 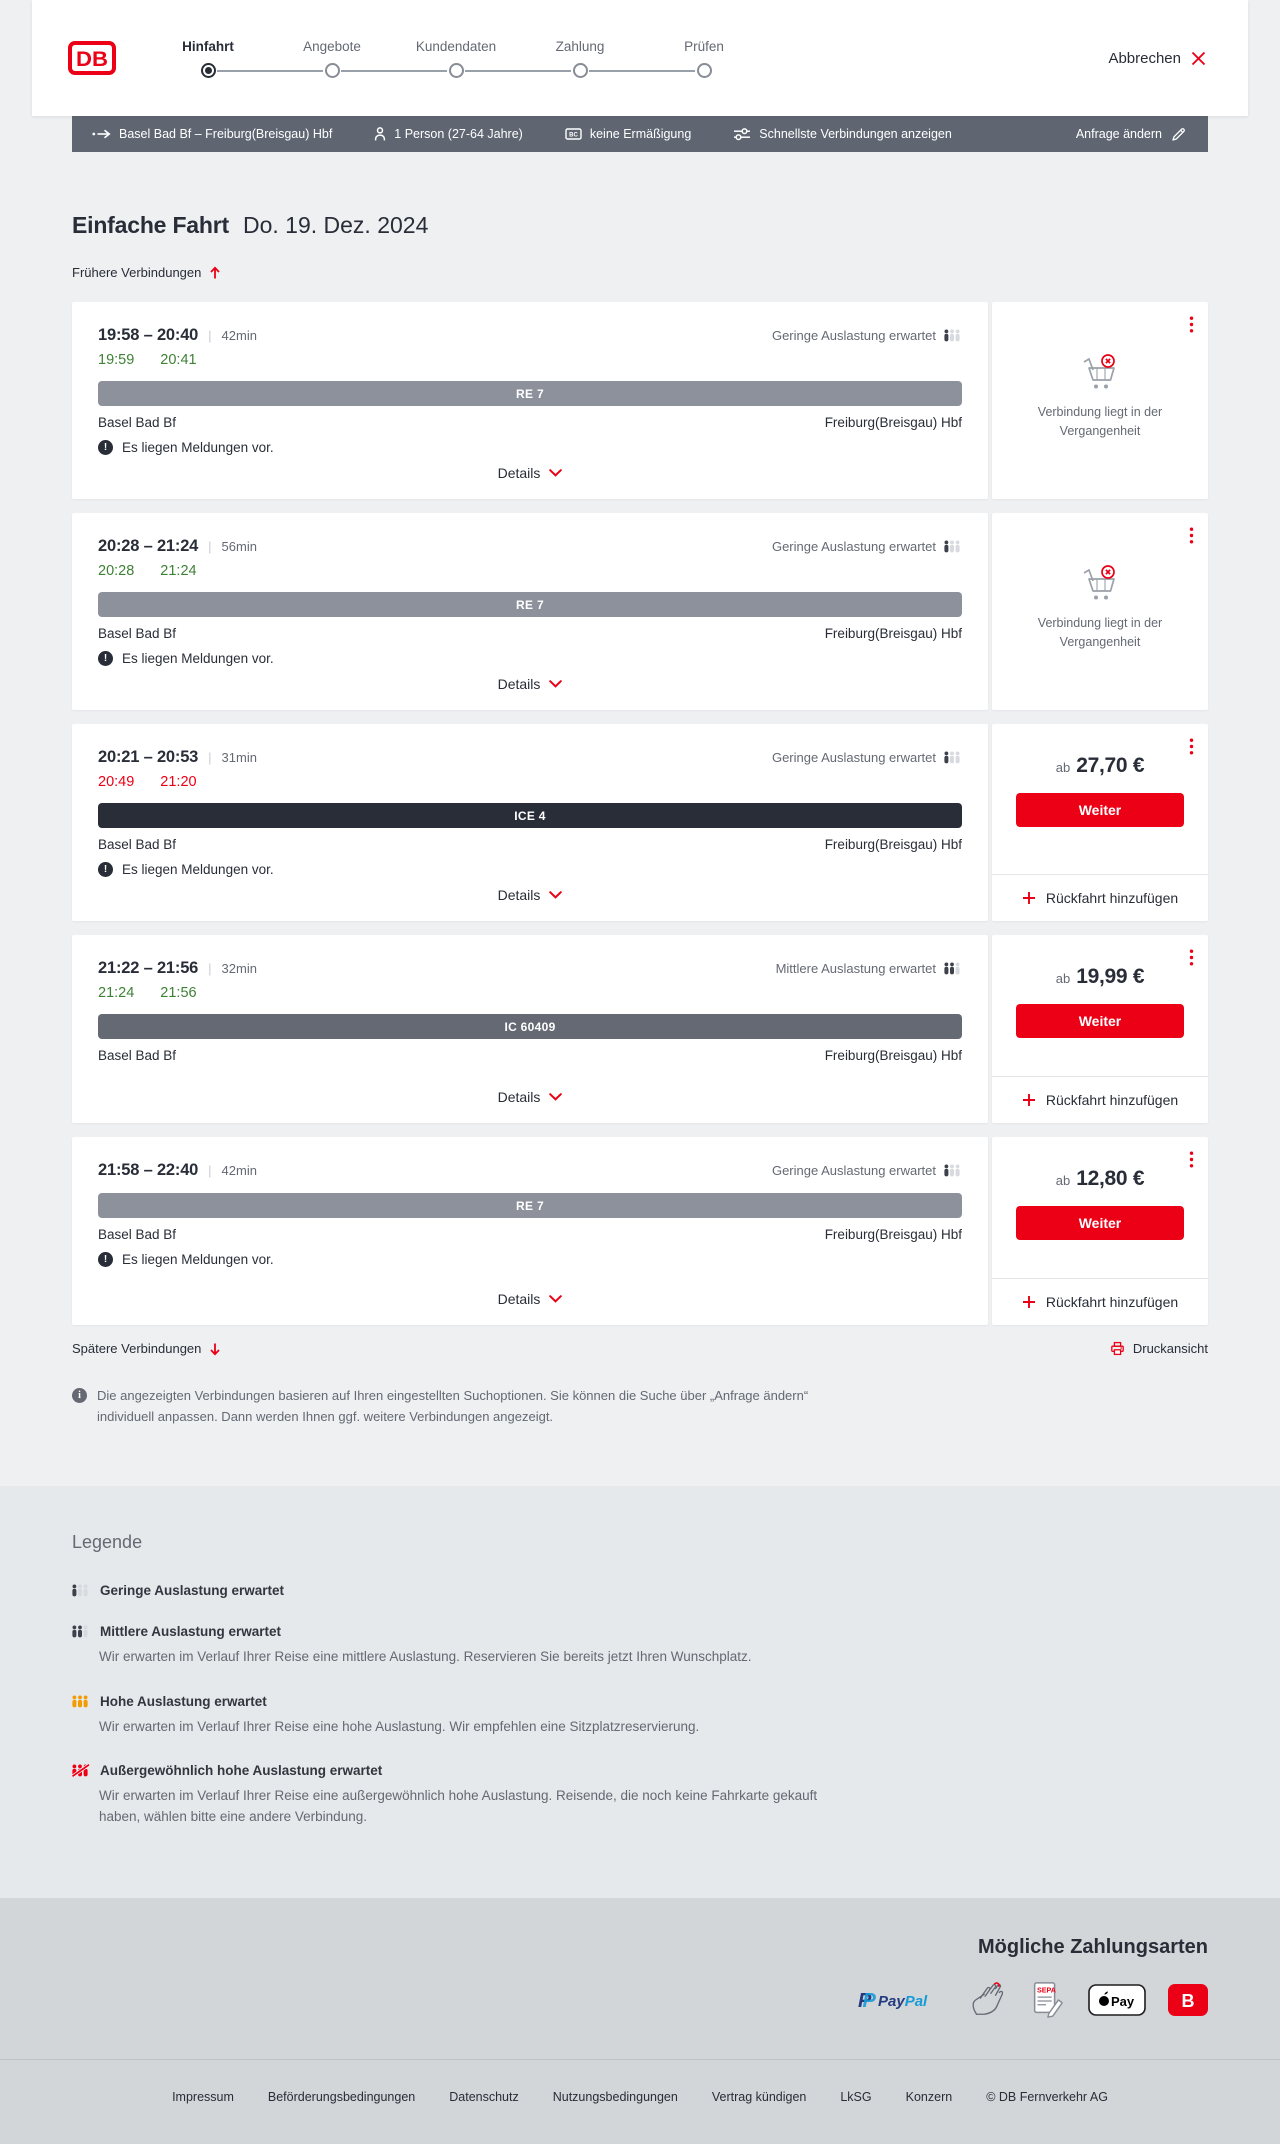 What do you see at coordinates (556, 895) in the screenshot?
I see `chevron-down-icon` at bounding box center [556, 895].